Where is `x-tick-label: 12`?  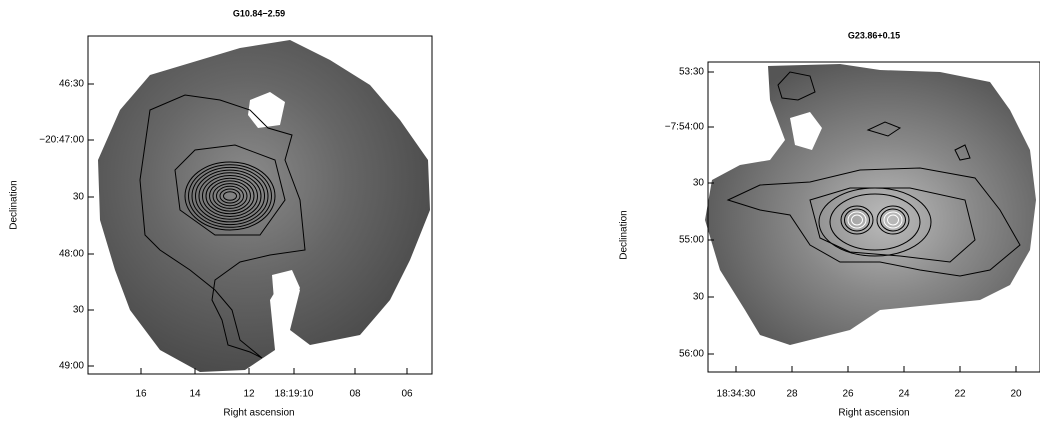 x-tick-label: 12 is located at coordinates (249, 394).